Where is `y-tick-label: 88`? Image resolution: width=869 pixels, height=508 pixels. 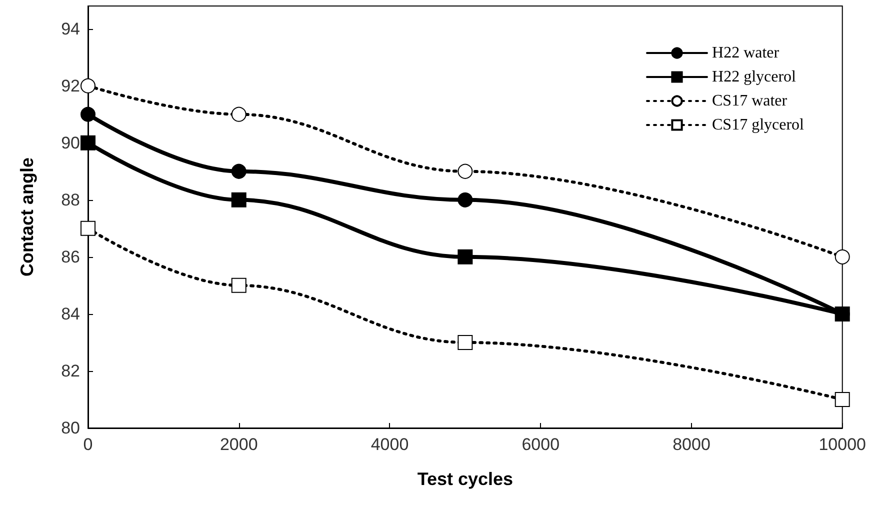
y-tick-label: 88 is located at coordinates (70, 200).